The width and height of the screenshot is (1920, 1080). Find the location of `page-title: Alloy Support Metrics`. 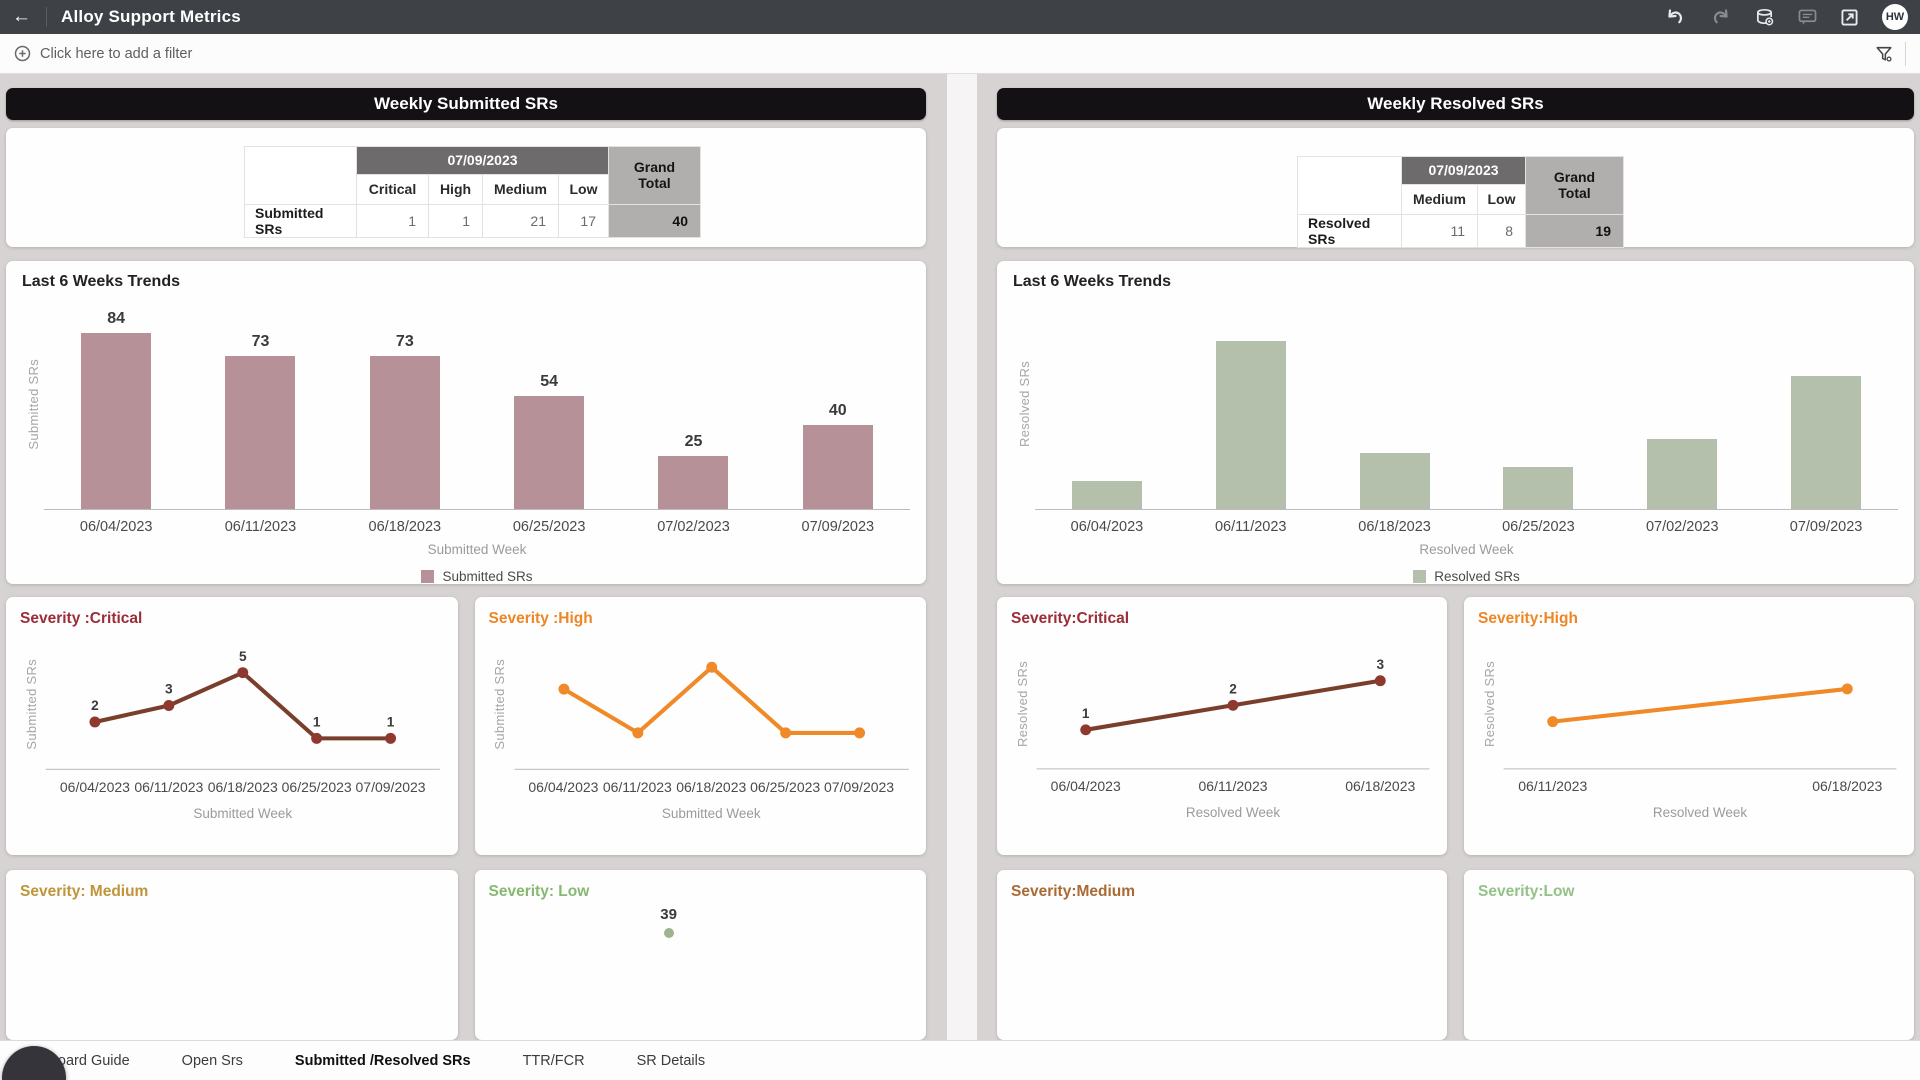

page-title: Alloy Support Metrics is located at coordinates (151, 16).